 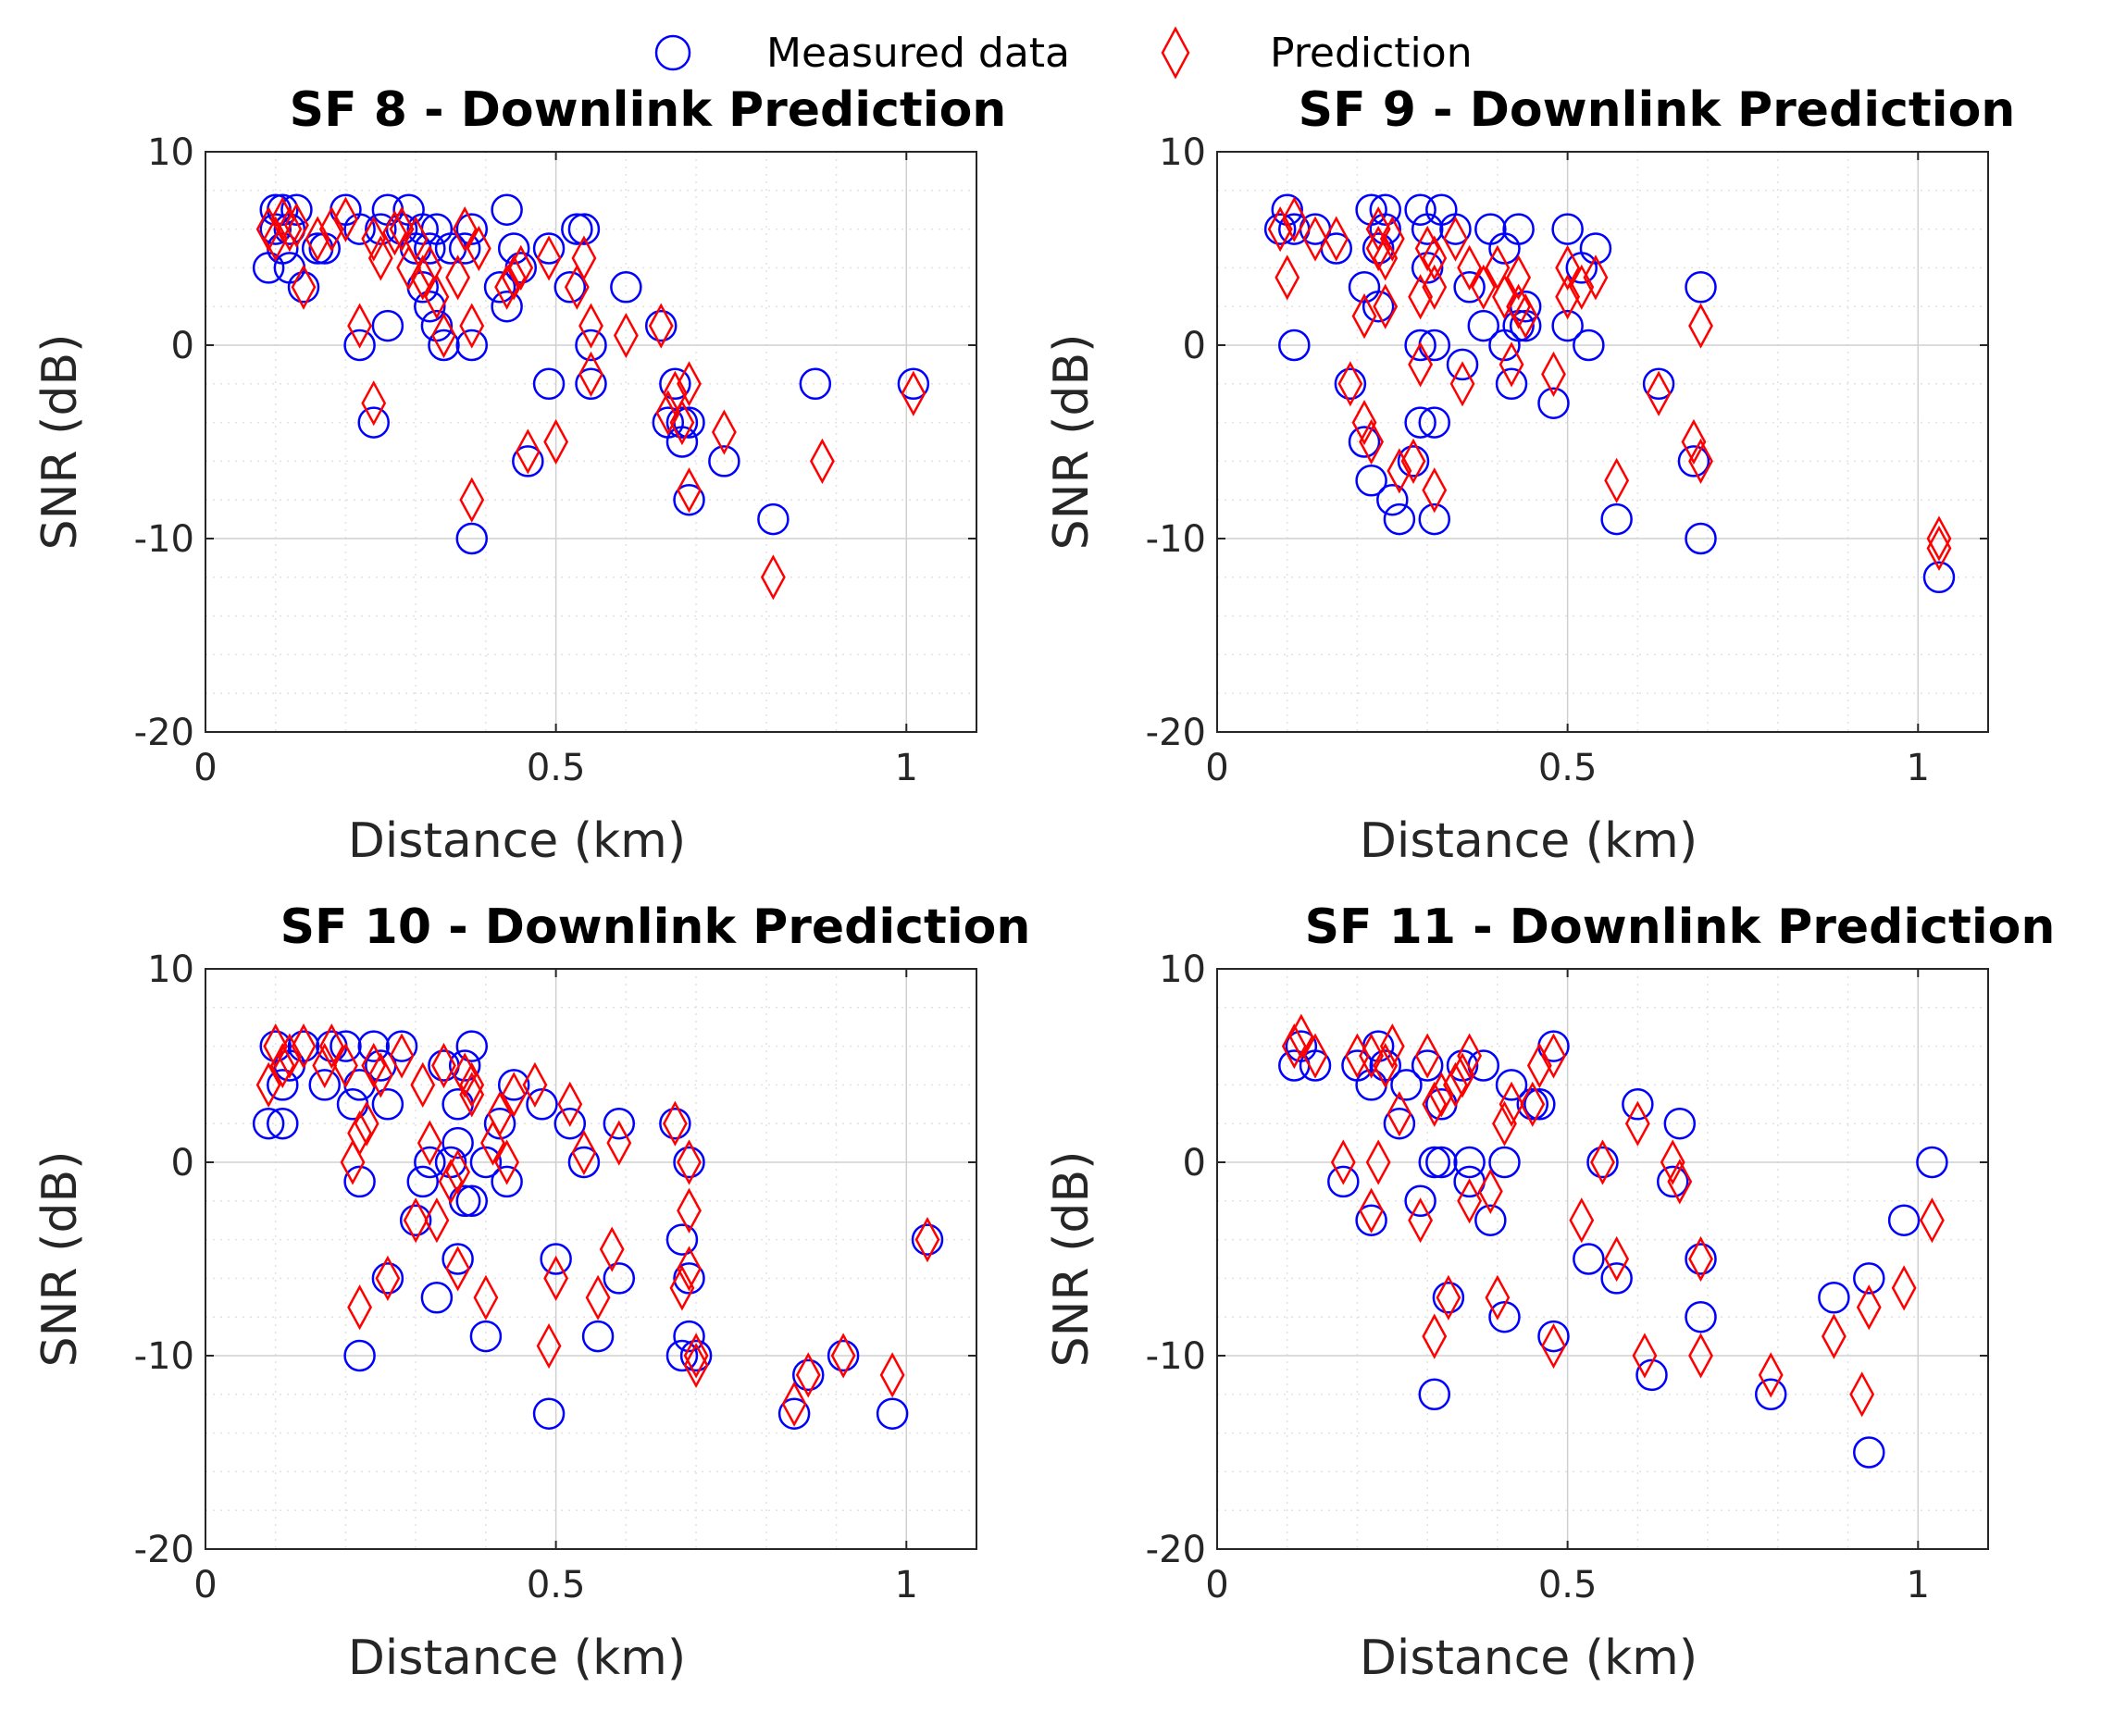 What do you see at coordinates (1657, 110) in the screenshot?
I see `subplot-title: SF 9 - Downlink Prediction` at bounding box center [1657, 110].